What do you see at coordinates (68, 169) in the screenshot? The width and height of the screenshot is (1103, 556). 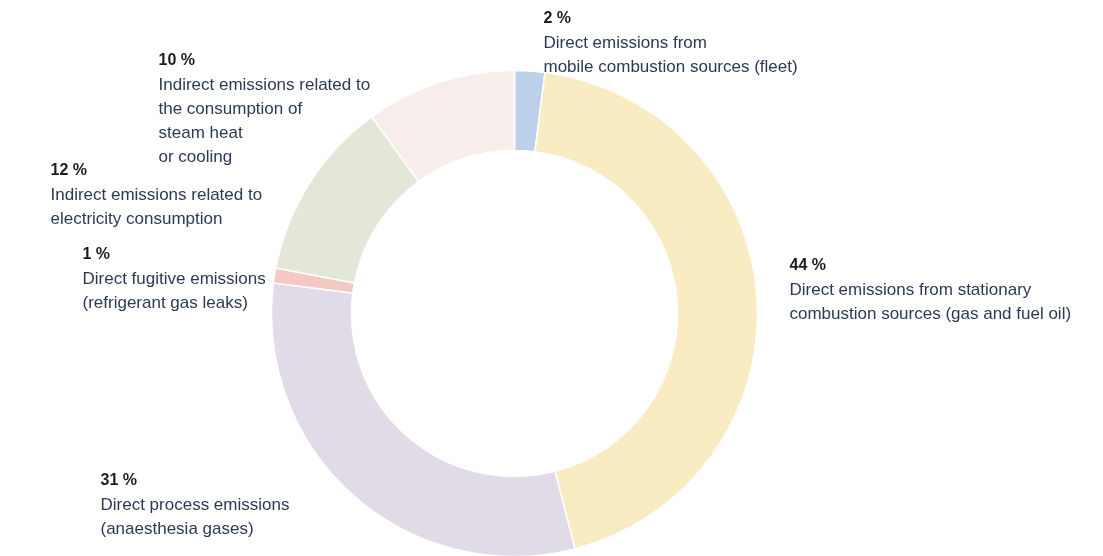 I see `data-label: 12 %` at bounding box center [68, 169].